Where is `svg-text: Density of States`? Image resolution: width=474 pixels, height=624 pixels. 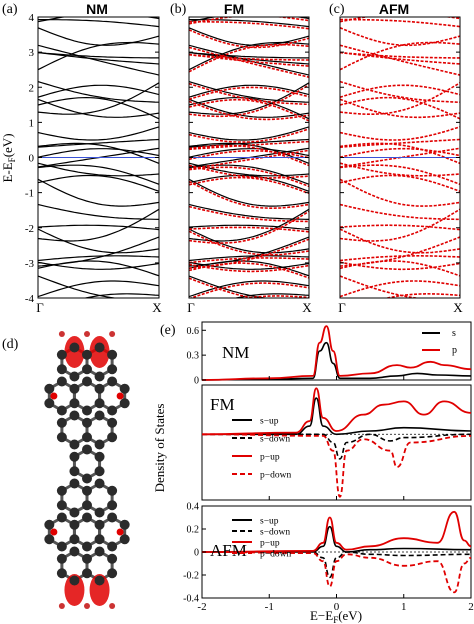 svg-text: Density of States is located at coordinates (159, 448).